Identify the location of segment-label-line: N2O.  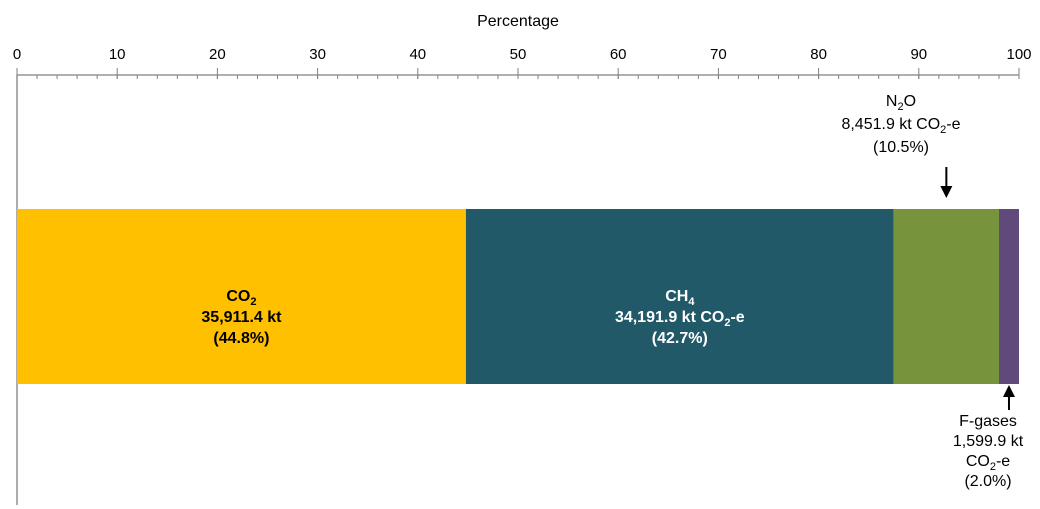
(901, 103).